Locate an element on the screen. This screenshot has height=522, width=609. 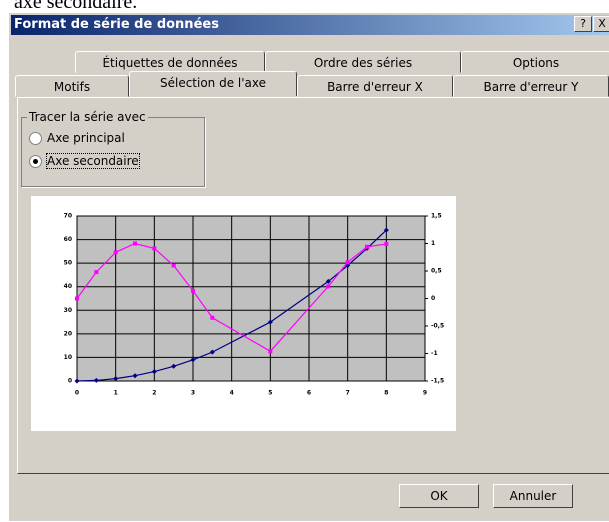
radio-option: Axe secondaire is located at coordinates (84, 161).